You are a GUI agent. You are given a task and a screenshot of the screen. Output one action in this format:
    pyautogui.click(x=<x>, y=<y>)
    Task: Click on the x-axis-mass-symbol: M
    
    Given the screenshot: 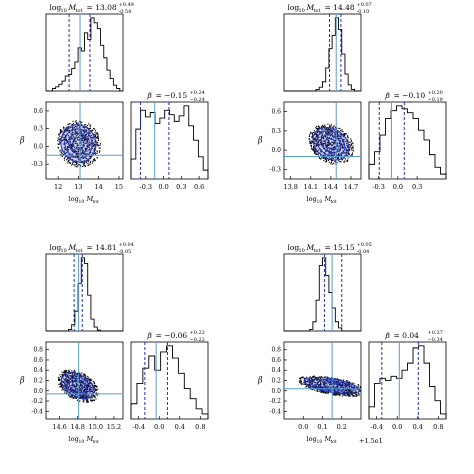 What is the action you would take?
    pyautogui.click(x=328, y=199)
    